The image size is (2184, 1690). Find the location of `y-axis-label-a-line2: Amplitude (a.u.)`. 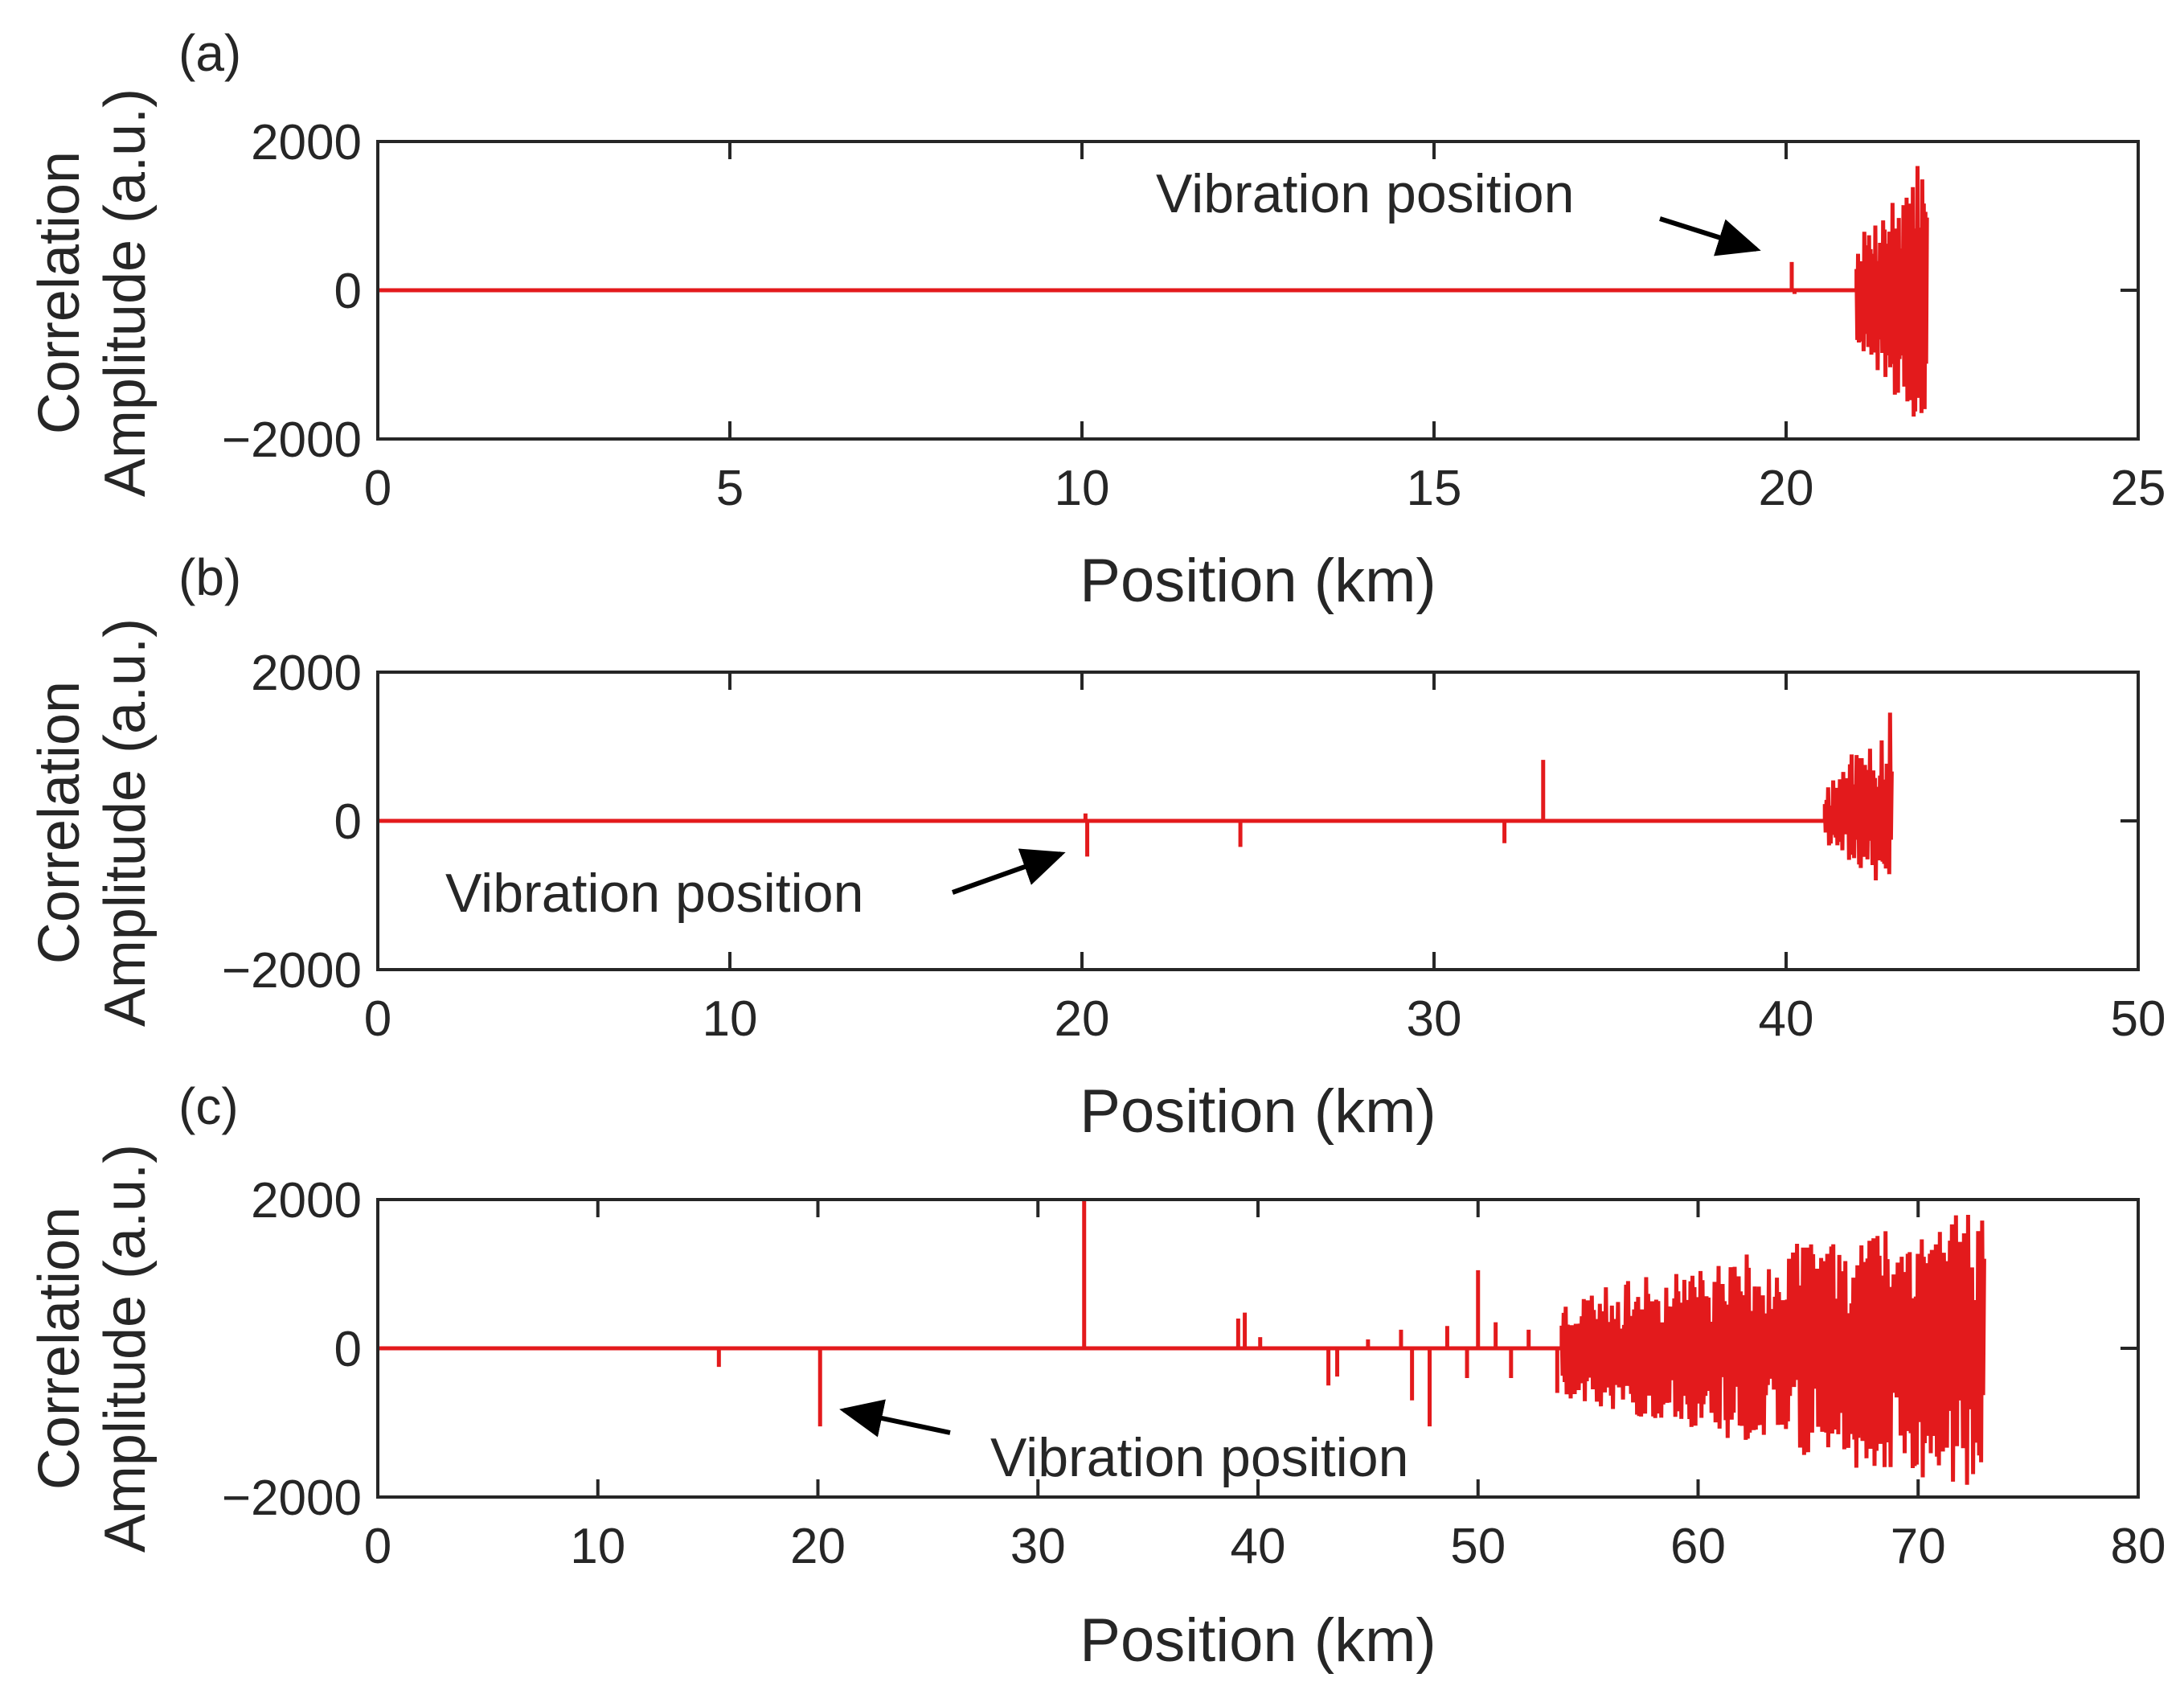

y-axis-label-a-line2: Amplitude (a.u.) is located at coordinates (125, 292).